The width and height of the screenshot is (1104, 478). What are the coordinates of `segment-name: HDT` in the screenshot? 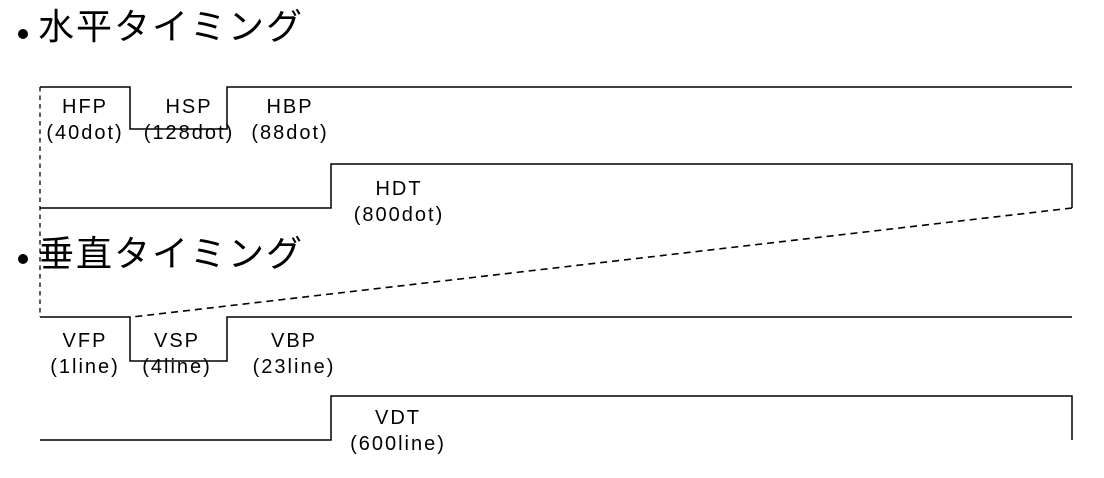 It's located at (399, 189).